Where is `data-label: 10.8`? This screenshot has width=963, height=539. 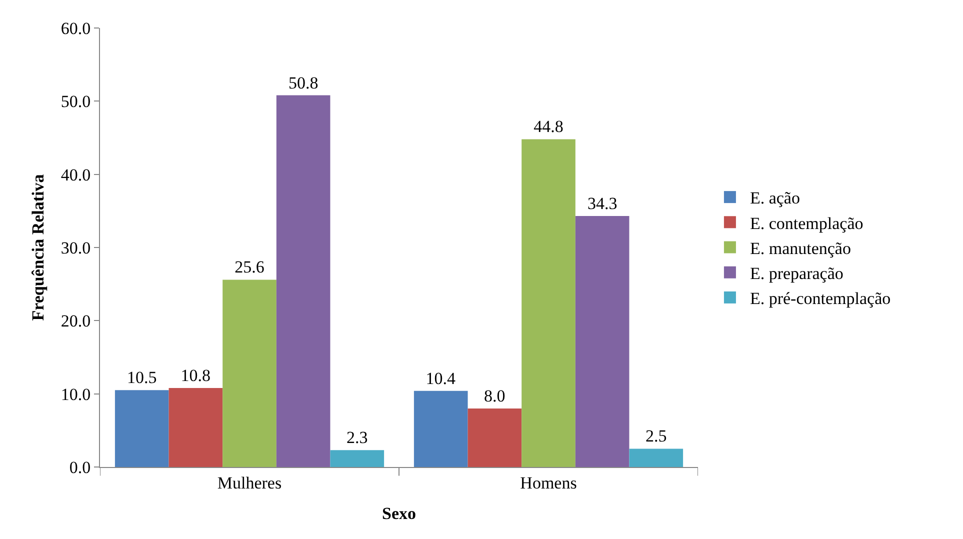 data-label: 10.8 is located at coordinates (195, 375).